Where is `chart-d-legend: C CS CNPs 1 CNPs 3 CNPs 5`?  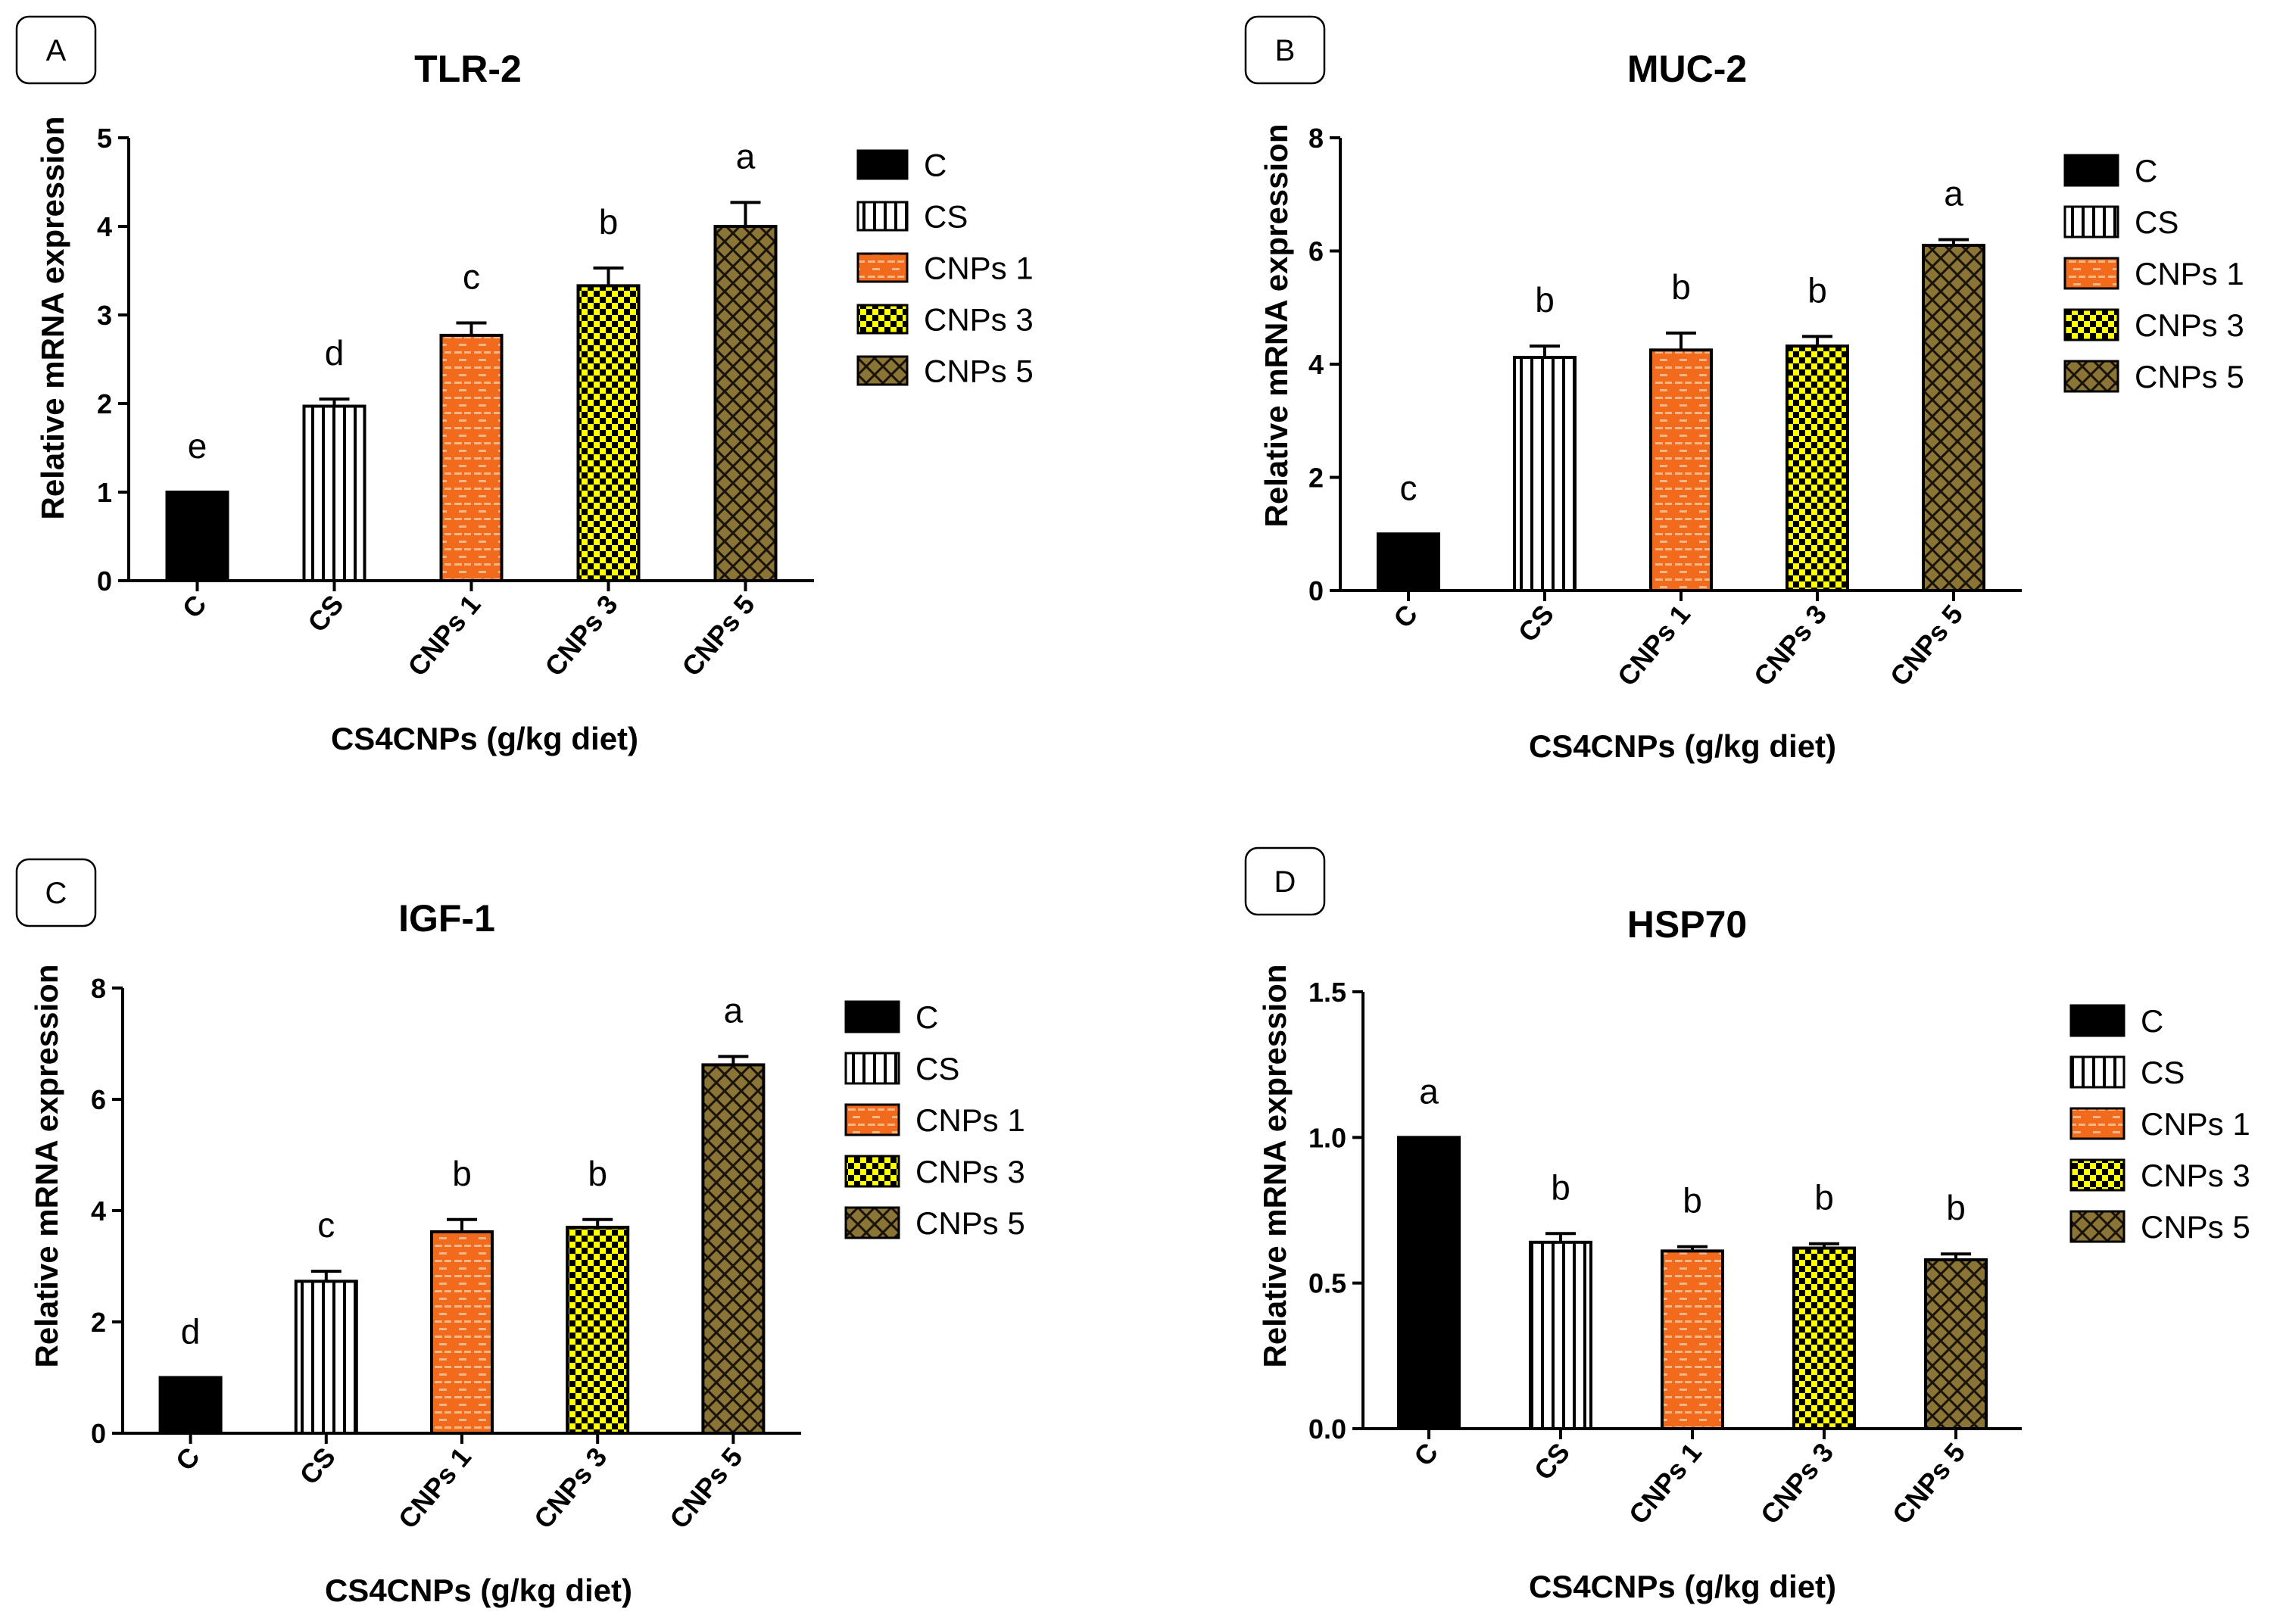 chart-d-legend: C CS CNPs 1 CNPs 3 CNPs 5 is located at coordinates (2159, 1124).